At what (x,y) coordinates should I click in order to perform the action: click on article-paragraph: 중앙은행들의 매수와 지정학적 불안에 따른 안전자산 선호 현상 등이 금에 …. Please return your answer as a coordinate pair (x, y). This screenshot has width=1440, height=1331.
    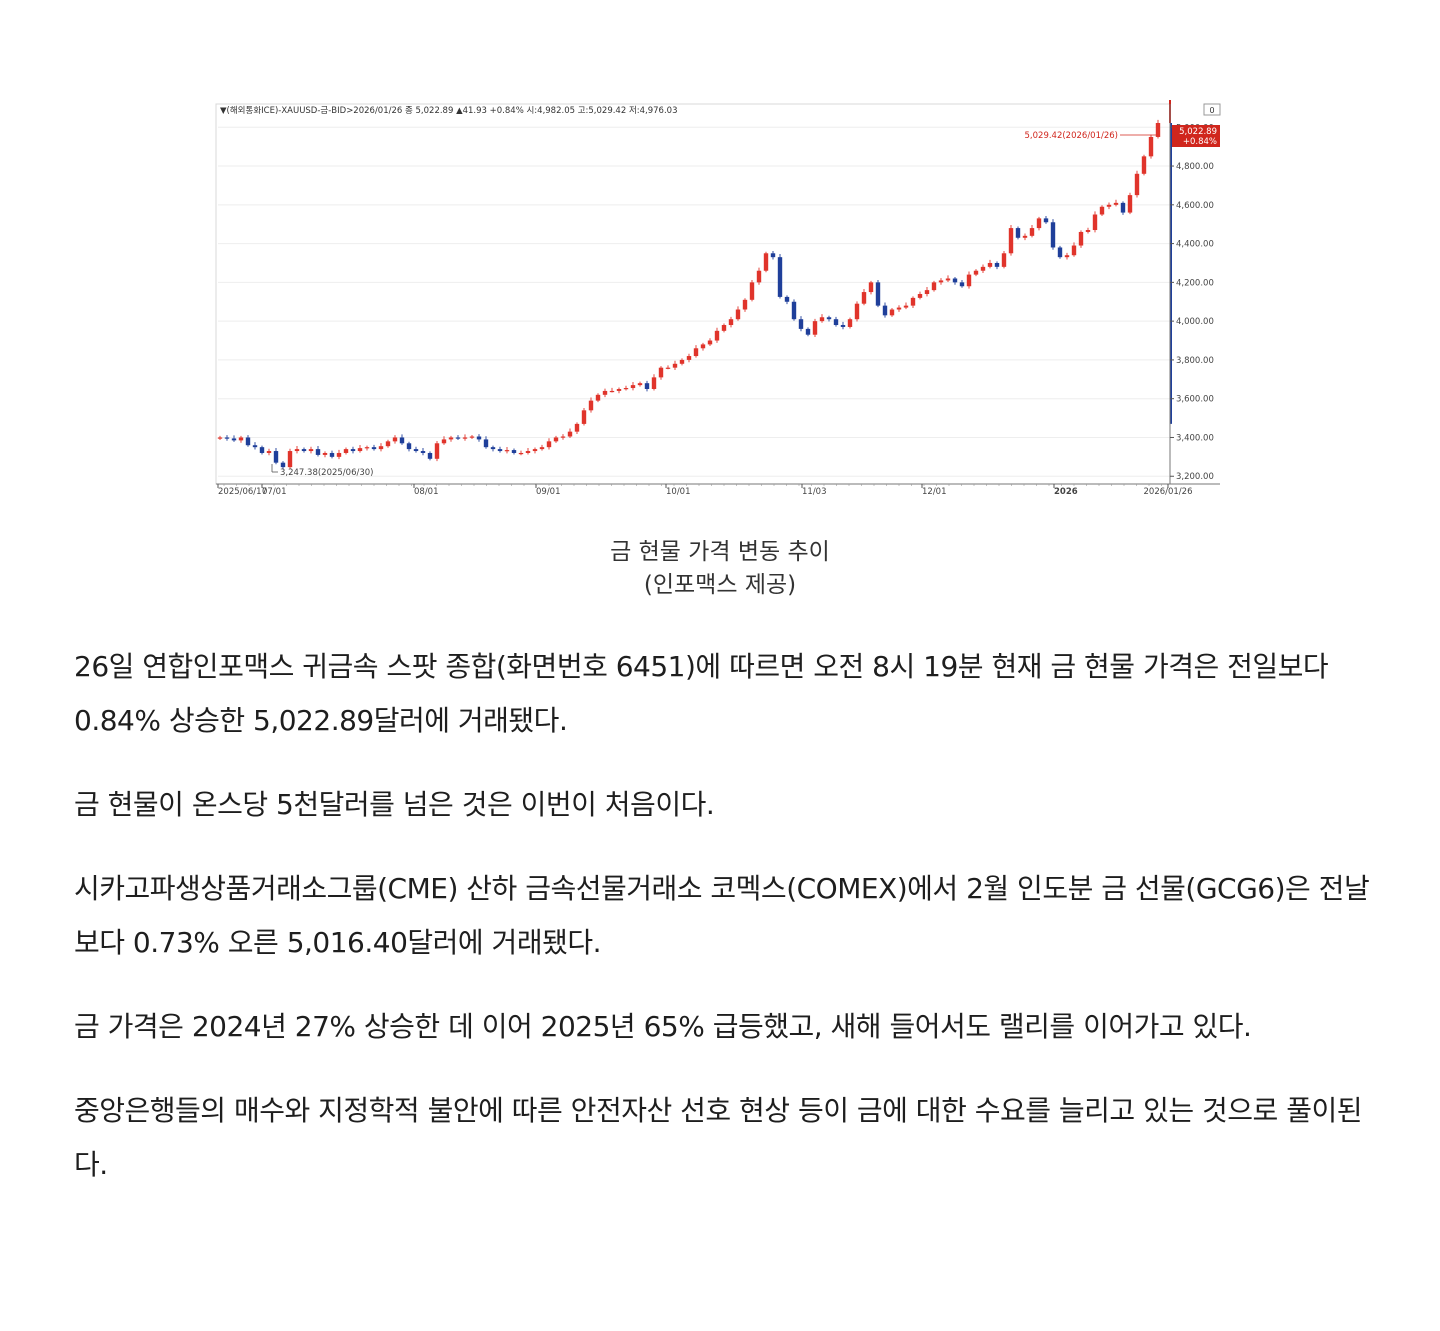
    Looking at the image, I should click on (718, 1137).